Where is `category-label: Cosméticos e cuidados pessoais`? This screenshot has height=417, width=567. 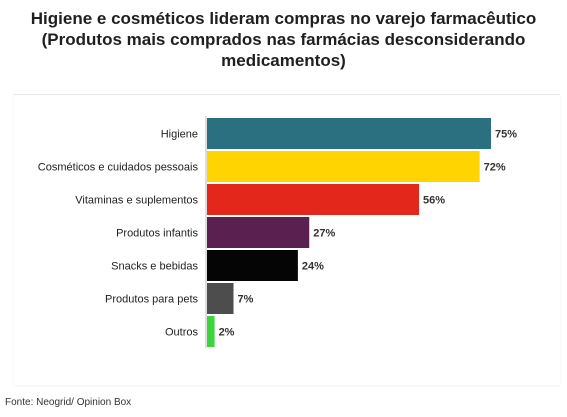
category-label: Cosméticos e cuidados pessoais is located at coordinates (118, 168).